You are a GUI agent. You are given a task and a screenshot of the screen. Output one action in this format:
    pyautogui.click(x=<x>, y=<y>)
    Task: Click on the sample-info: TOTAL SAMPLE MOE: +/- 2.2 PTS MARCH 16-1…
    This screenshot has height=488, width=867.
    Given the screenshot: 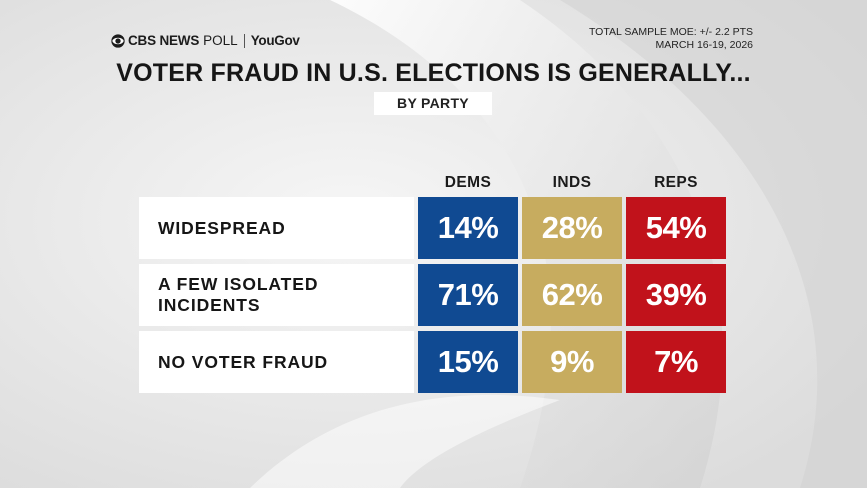 What is the action you would take?
    pyautogui.click(x=671, y=39)
    